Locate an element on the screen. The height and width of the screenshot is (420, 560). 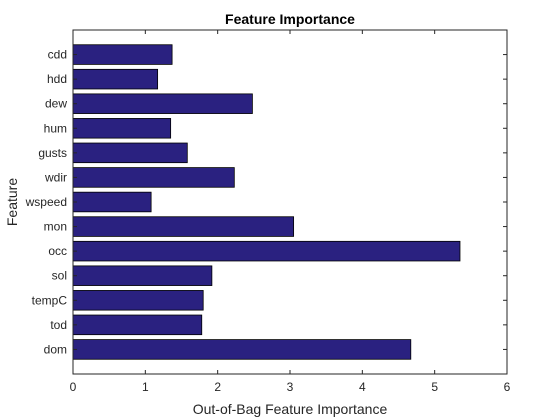
bar-occ is located at coordinates (266, 251).